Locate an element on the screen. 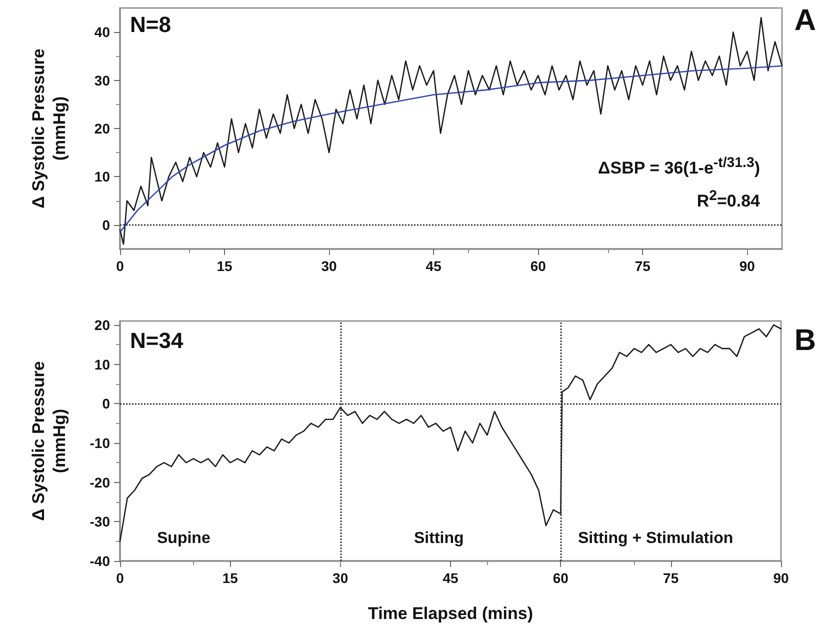 This screenshot has height=638, width=822. annotation: N=34 is located at coordinates (157, 341).